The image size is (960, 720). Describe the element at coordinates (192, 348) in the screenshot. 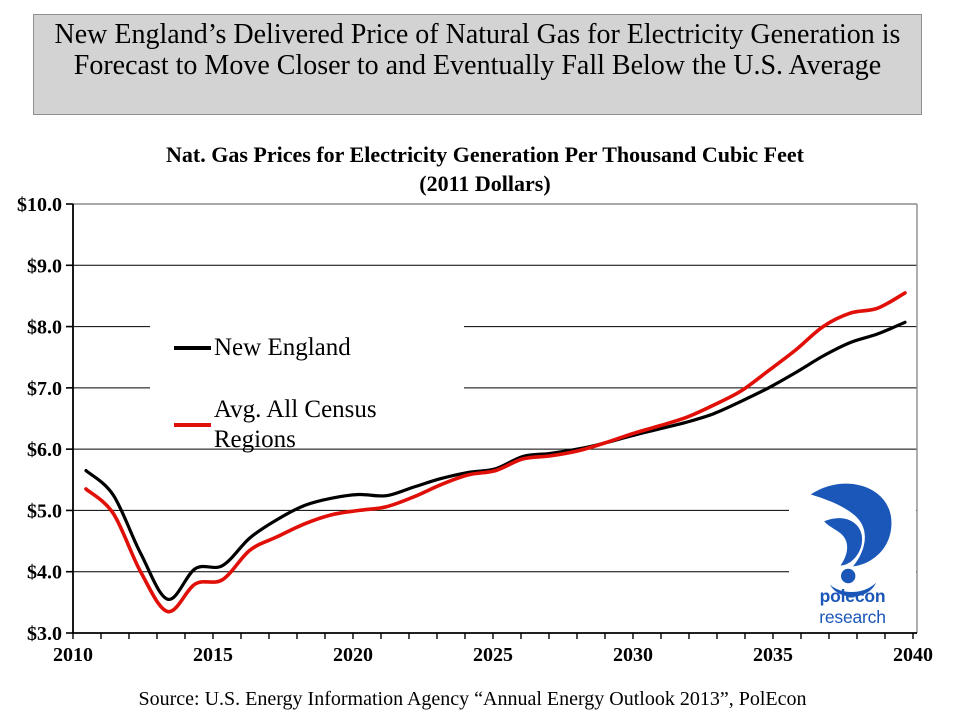

I see `new-england-line-swatch` at that location.